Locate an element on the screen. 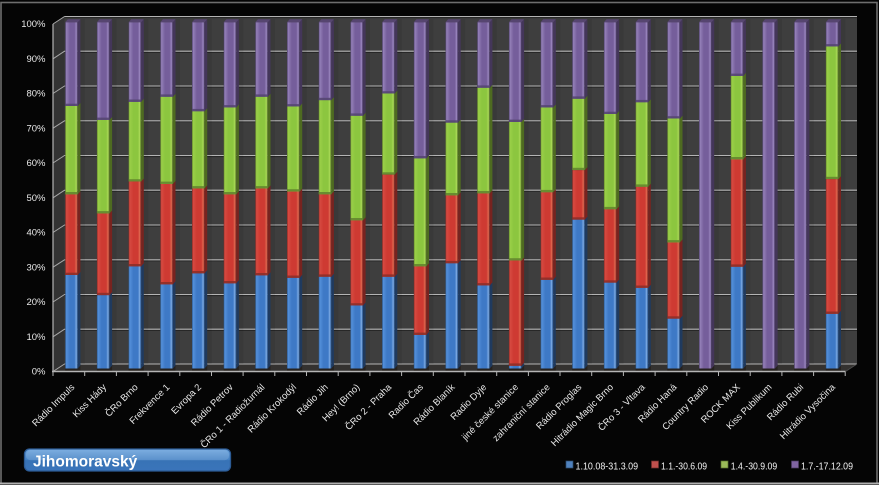 Image resolution: width=879 pixels, height=485 pixels. svg-text: 10% is located at coordinates (36, 337).